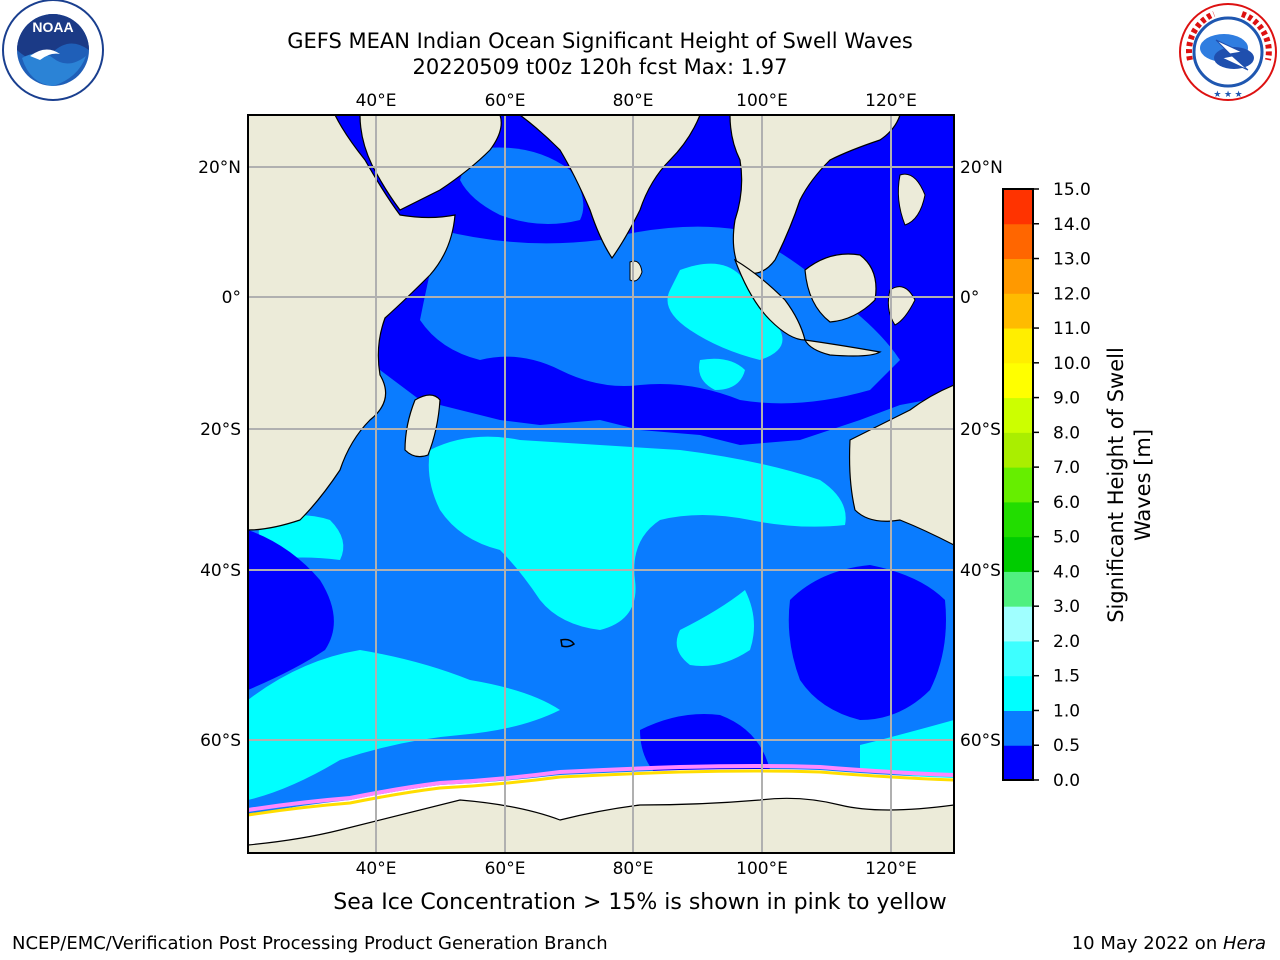 This screenshot has width=1280, height=960. What do you see at coordinates (901, 465) in the screenshot?
I see `australia-land` at bounding box center [901, 465].